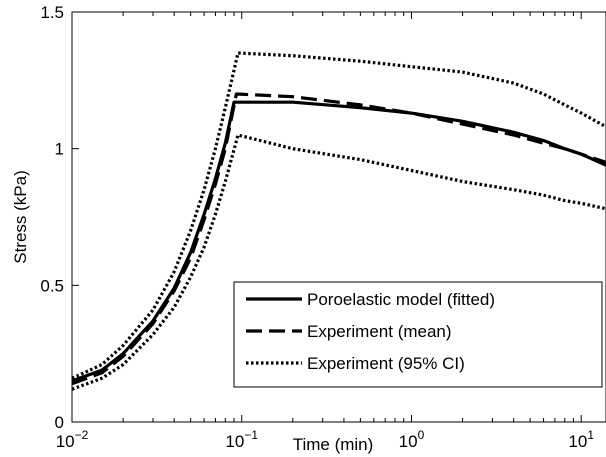 The width and height of the screenshot is (606, 457). What do you see at coordinates (333, 444) in the screenshot?
I see `x-axis-label: Time (min)` at bounding box center [333, 444].